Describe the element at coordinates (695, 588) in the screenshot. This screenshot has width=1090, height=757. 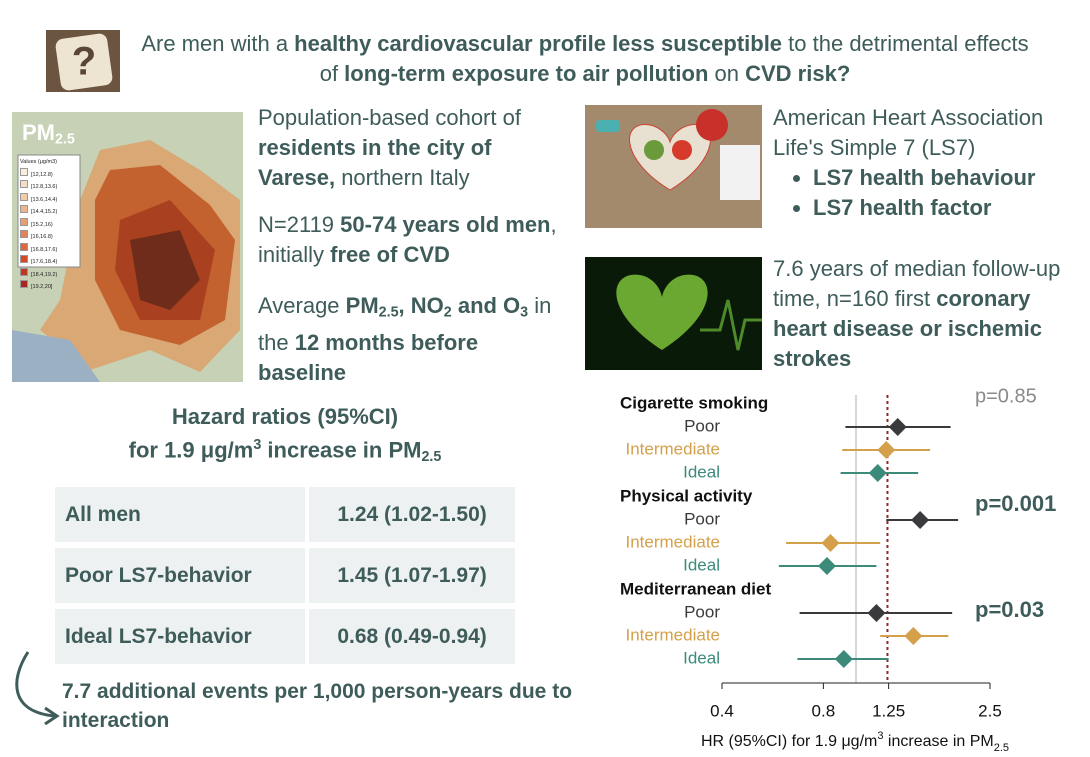
I see `group-name: Mediterranean diet` at that location.